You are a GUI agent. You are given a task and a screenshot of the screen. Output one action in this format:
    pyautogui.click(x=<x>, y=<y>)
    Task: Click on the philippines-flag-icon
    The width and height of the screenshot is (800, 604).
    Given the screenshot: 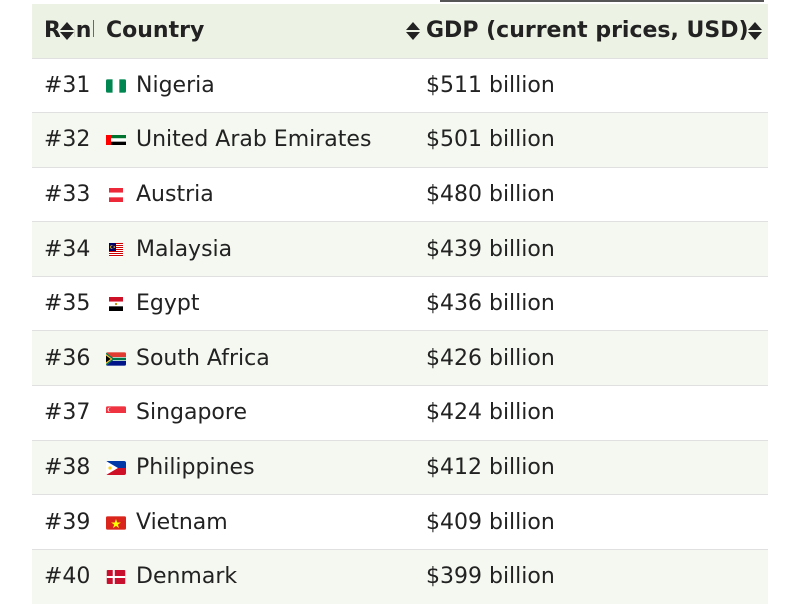 What is the action you would take?
    pyautogui.click(x=116, y=467)
    